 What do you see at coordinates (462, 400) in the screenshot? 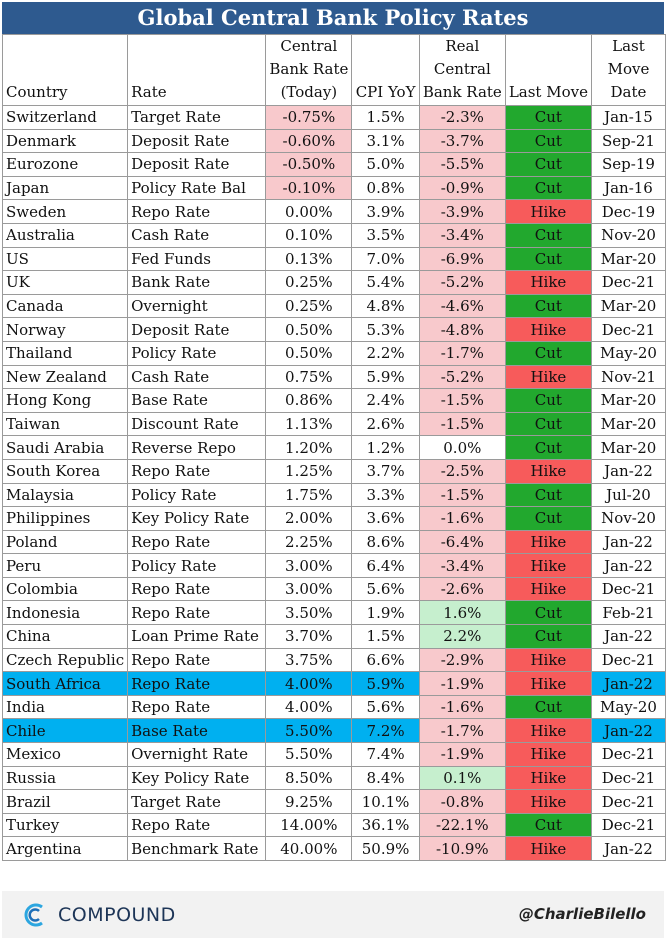
I see `real-rate-cell: -1.5%` at bounding box center [462, 400].